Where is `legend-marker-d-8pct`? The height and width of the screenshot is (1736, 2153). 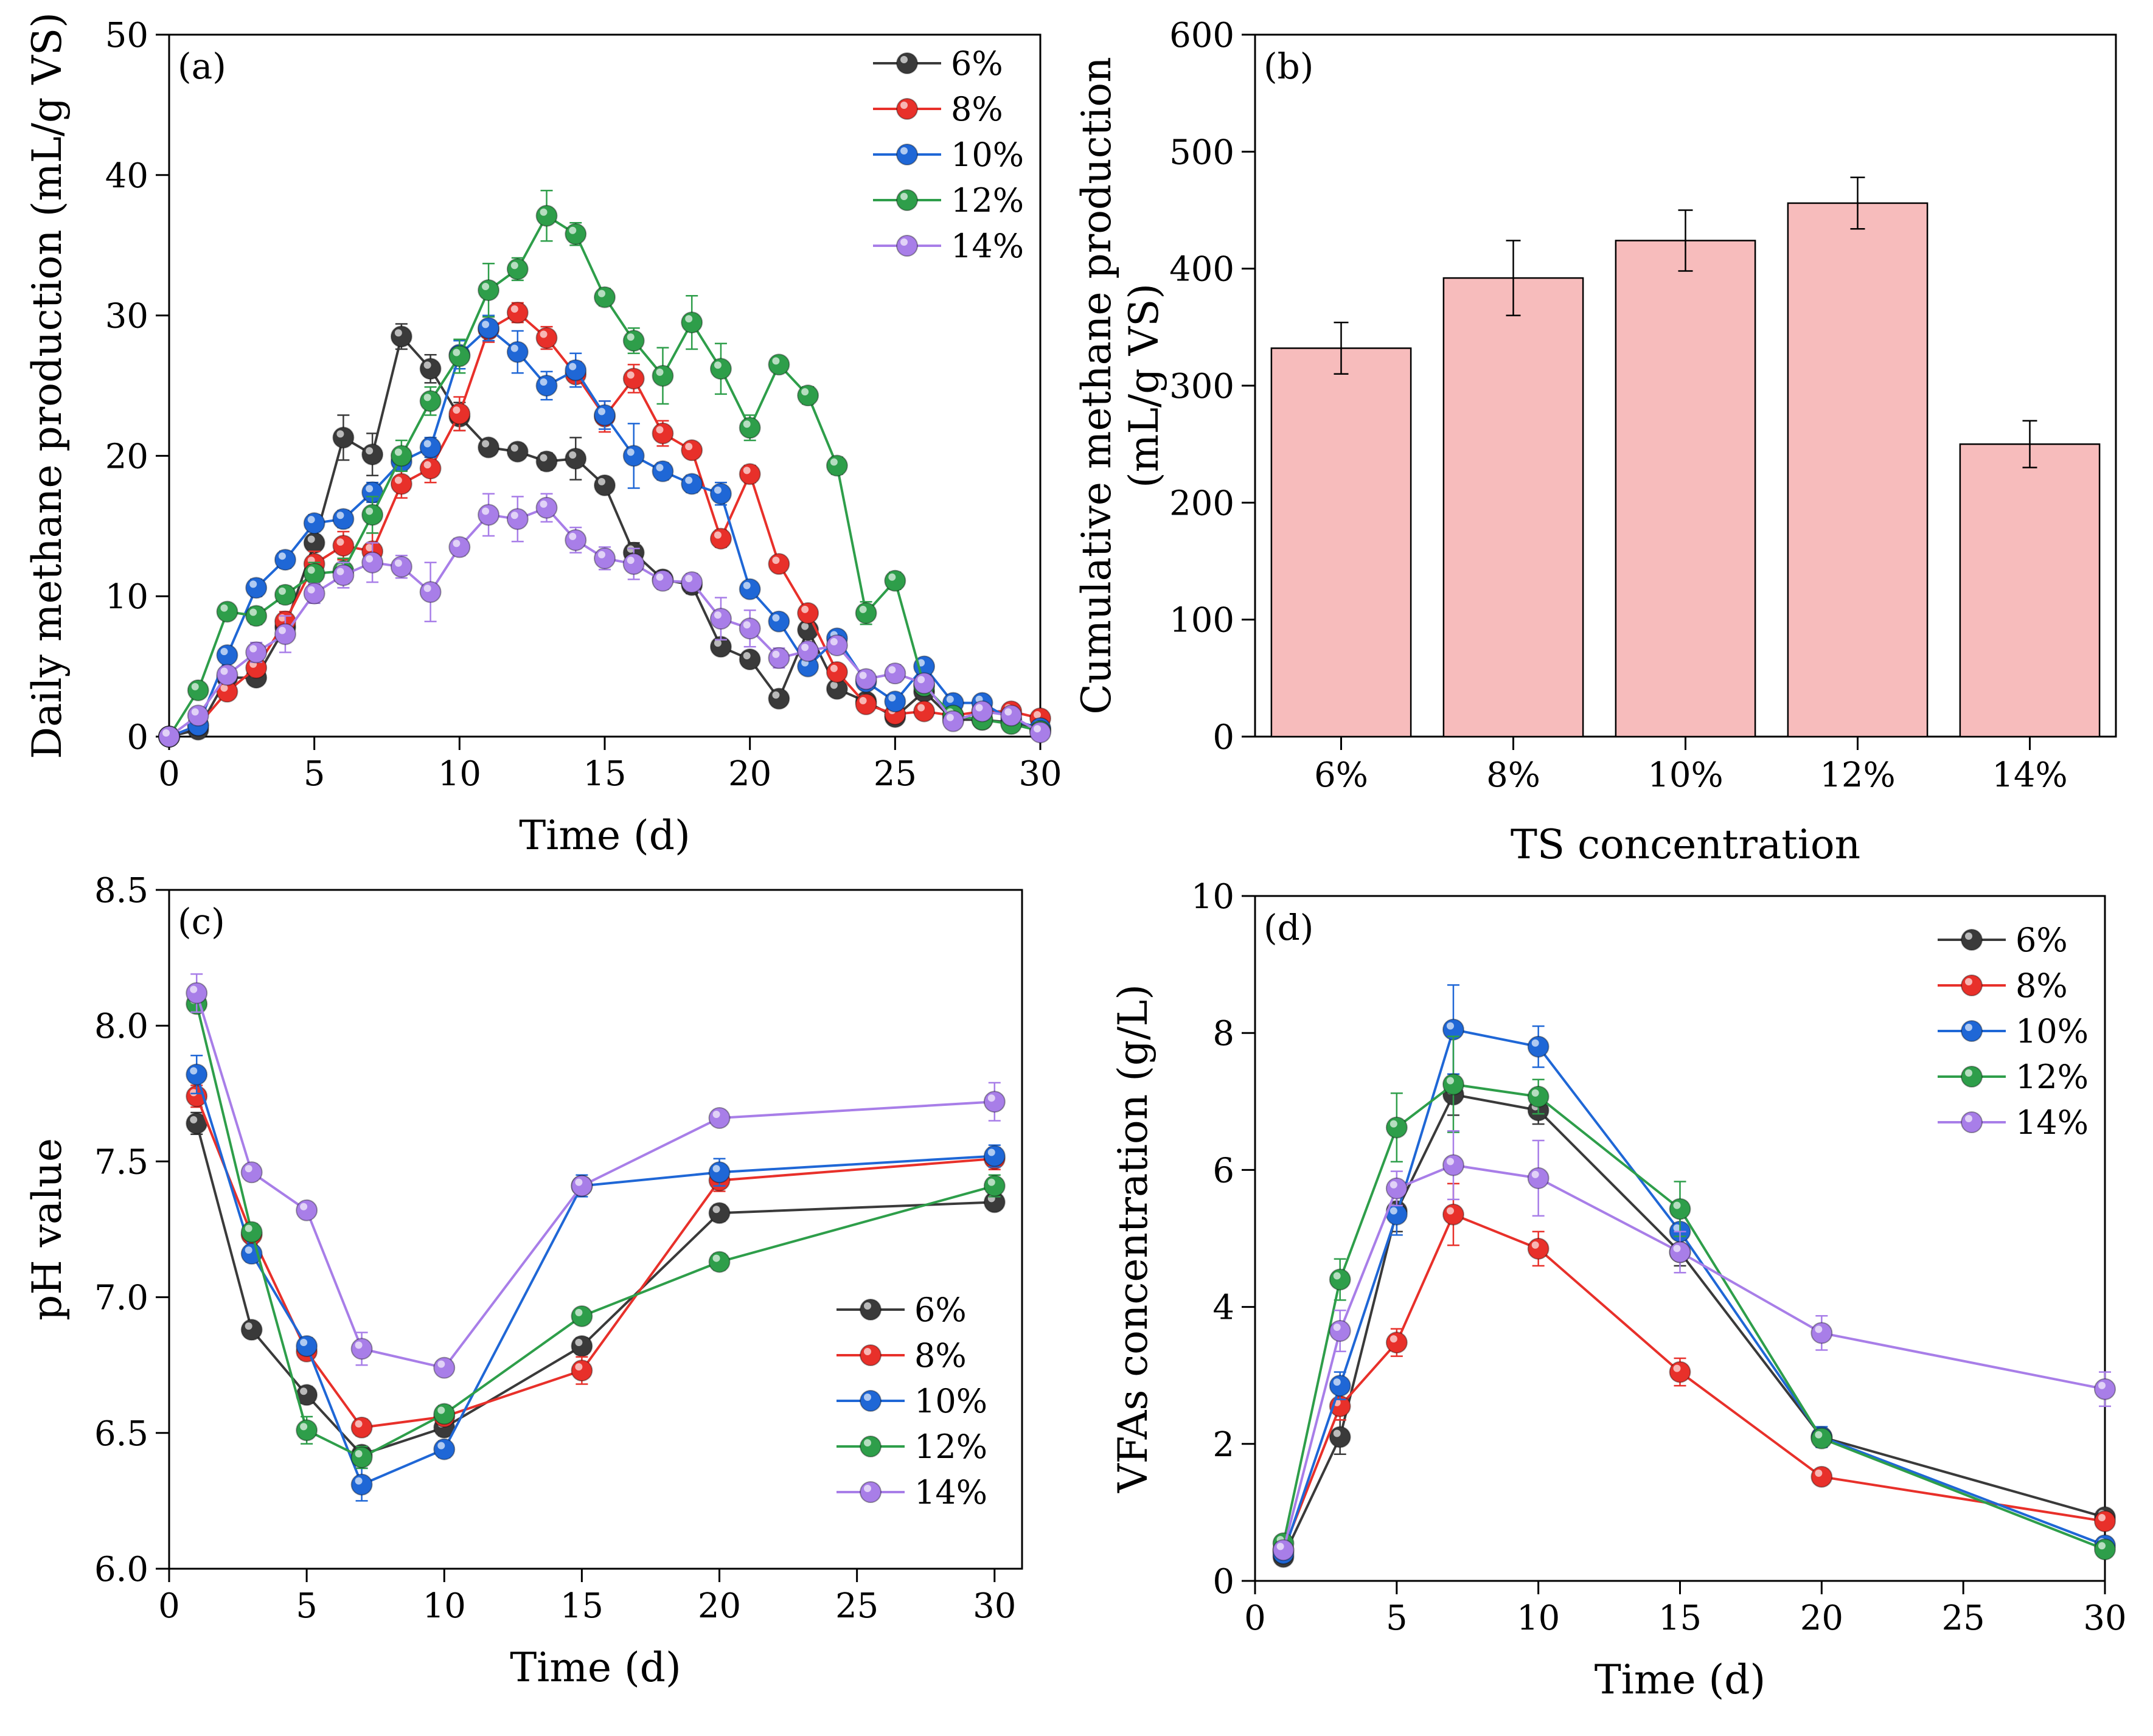 legend-marker-d-8pct is located at coordinates (1972, 985).